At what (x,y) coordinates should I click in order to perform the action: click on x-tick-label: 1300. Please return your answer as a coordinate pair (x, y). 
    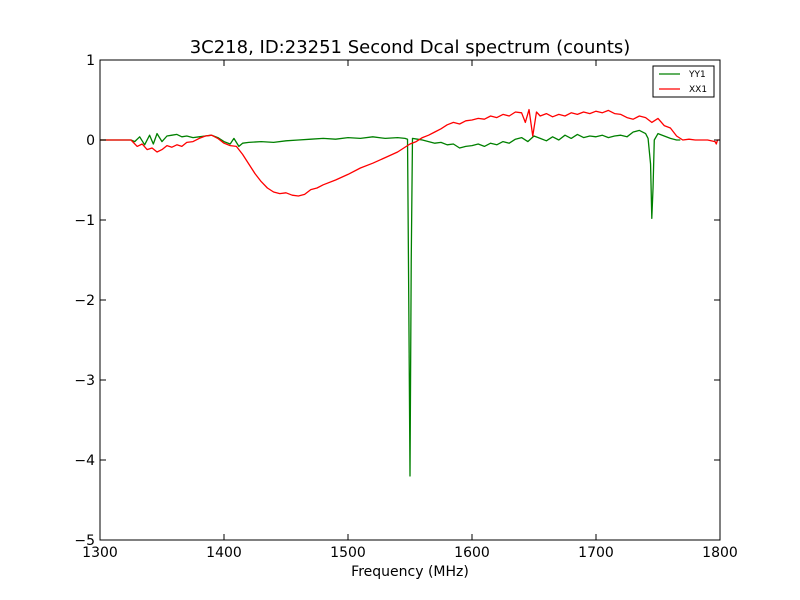
    Looking at the image, I should click on (100, 553).